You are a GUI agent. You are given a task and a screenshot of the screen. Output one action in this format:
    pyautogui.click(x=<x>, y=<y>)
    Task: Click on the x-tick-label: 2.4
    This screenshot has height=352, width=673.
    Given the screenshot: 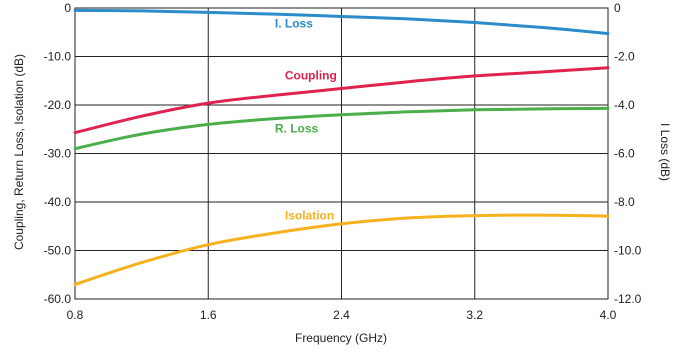 What is the action you would take?
    pyautogui.click(x=341, y=315)
    